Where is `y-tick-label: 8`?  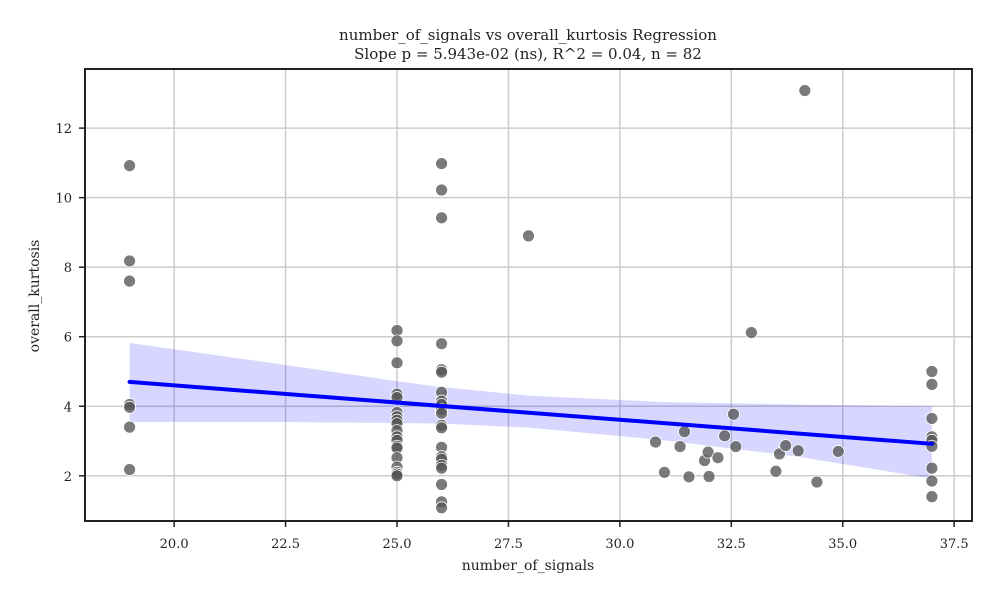
y-tick-label: 8 is located at coordinates (68, 268).